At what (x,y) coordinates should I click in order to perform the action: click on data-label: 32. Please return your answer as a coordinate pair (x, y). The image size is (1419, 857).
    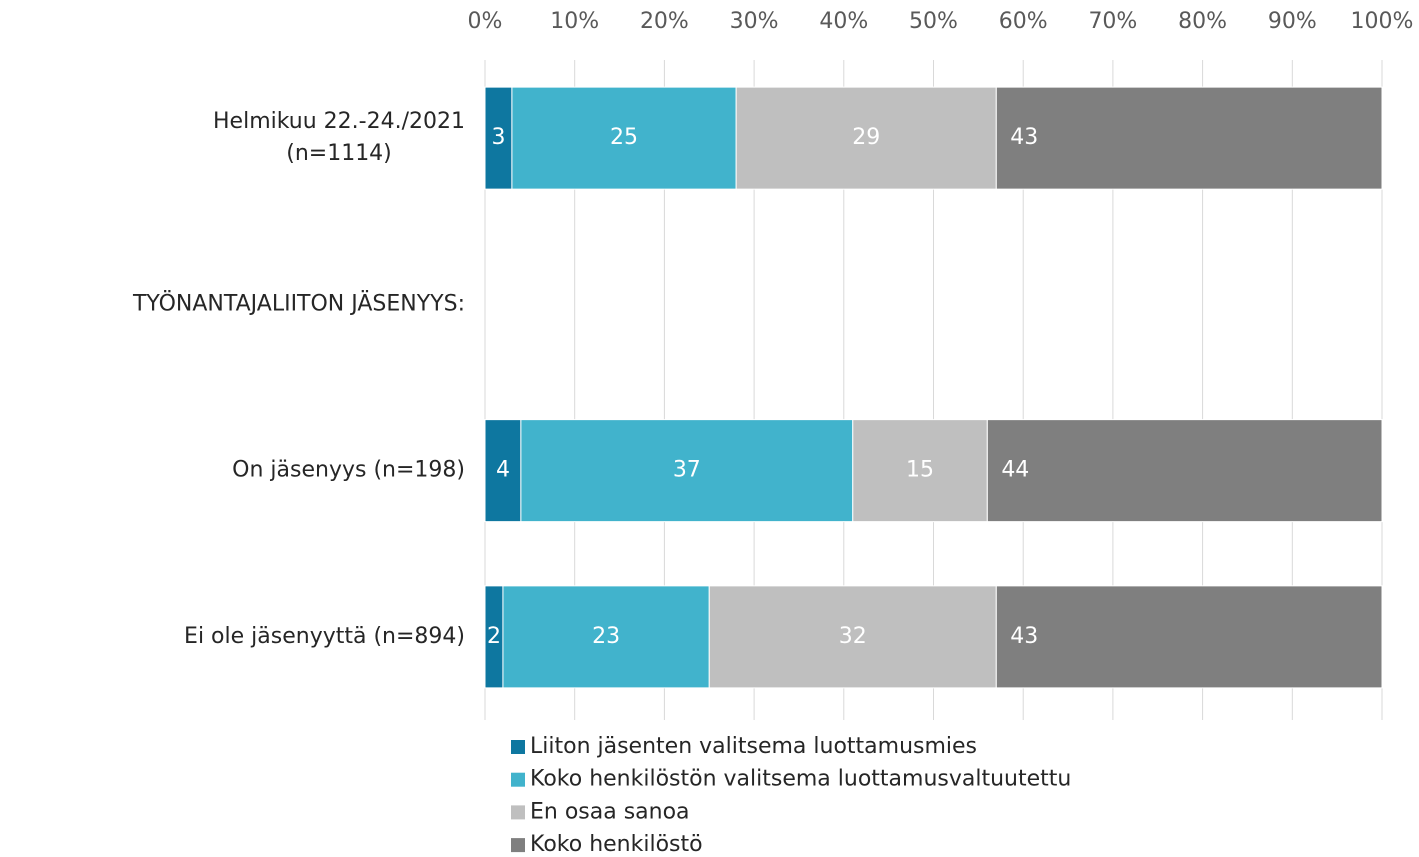
    Looking at the image, I should click on (853, 636).